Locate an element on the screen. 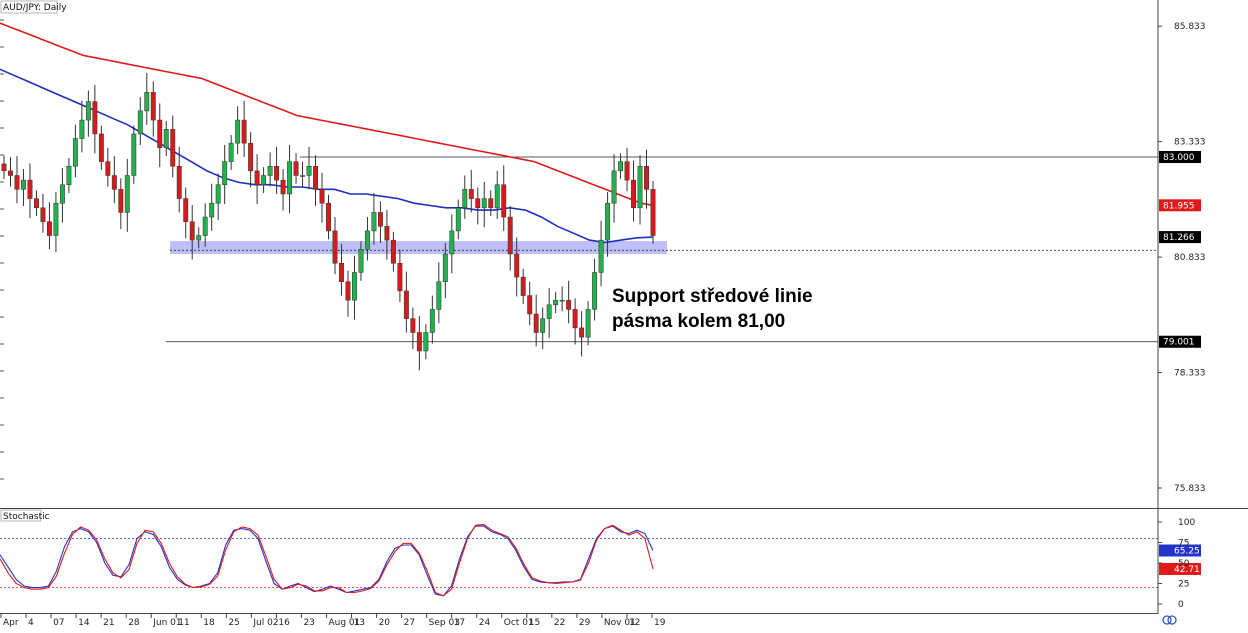 This screenshot has height=633, width=1248. stoch-y-tick-label: 100 is located at coordinates (1186, 523).